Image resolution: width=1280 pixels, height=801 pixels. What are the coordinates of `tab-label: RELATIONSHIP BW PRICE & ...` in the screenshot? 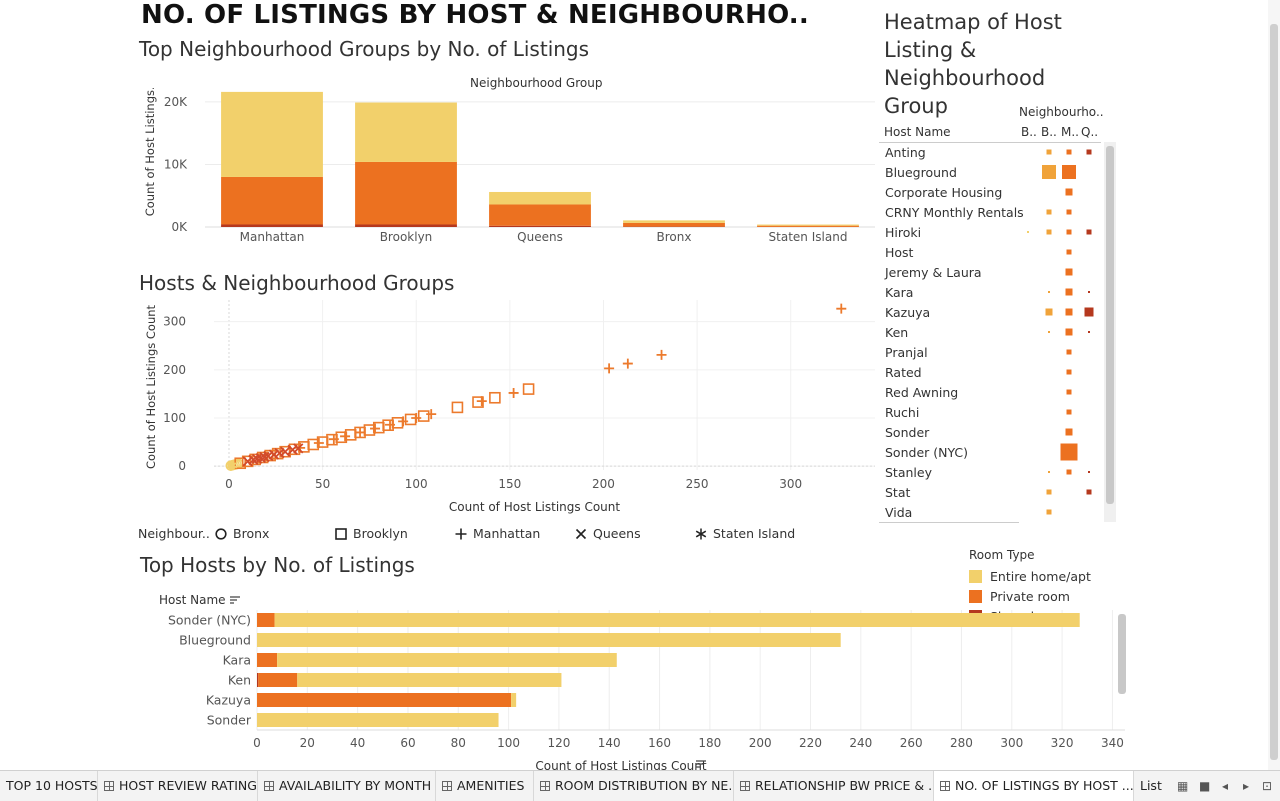 It's located at (844, 785).